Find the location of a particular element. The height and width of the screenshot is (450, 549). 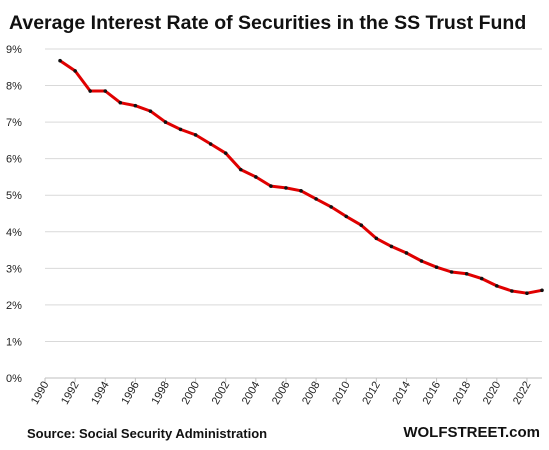

y-tick-label: 7% is located at coordinates (14, 123).